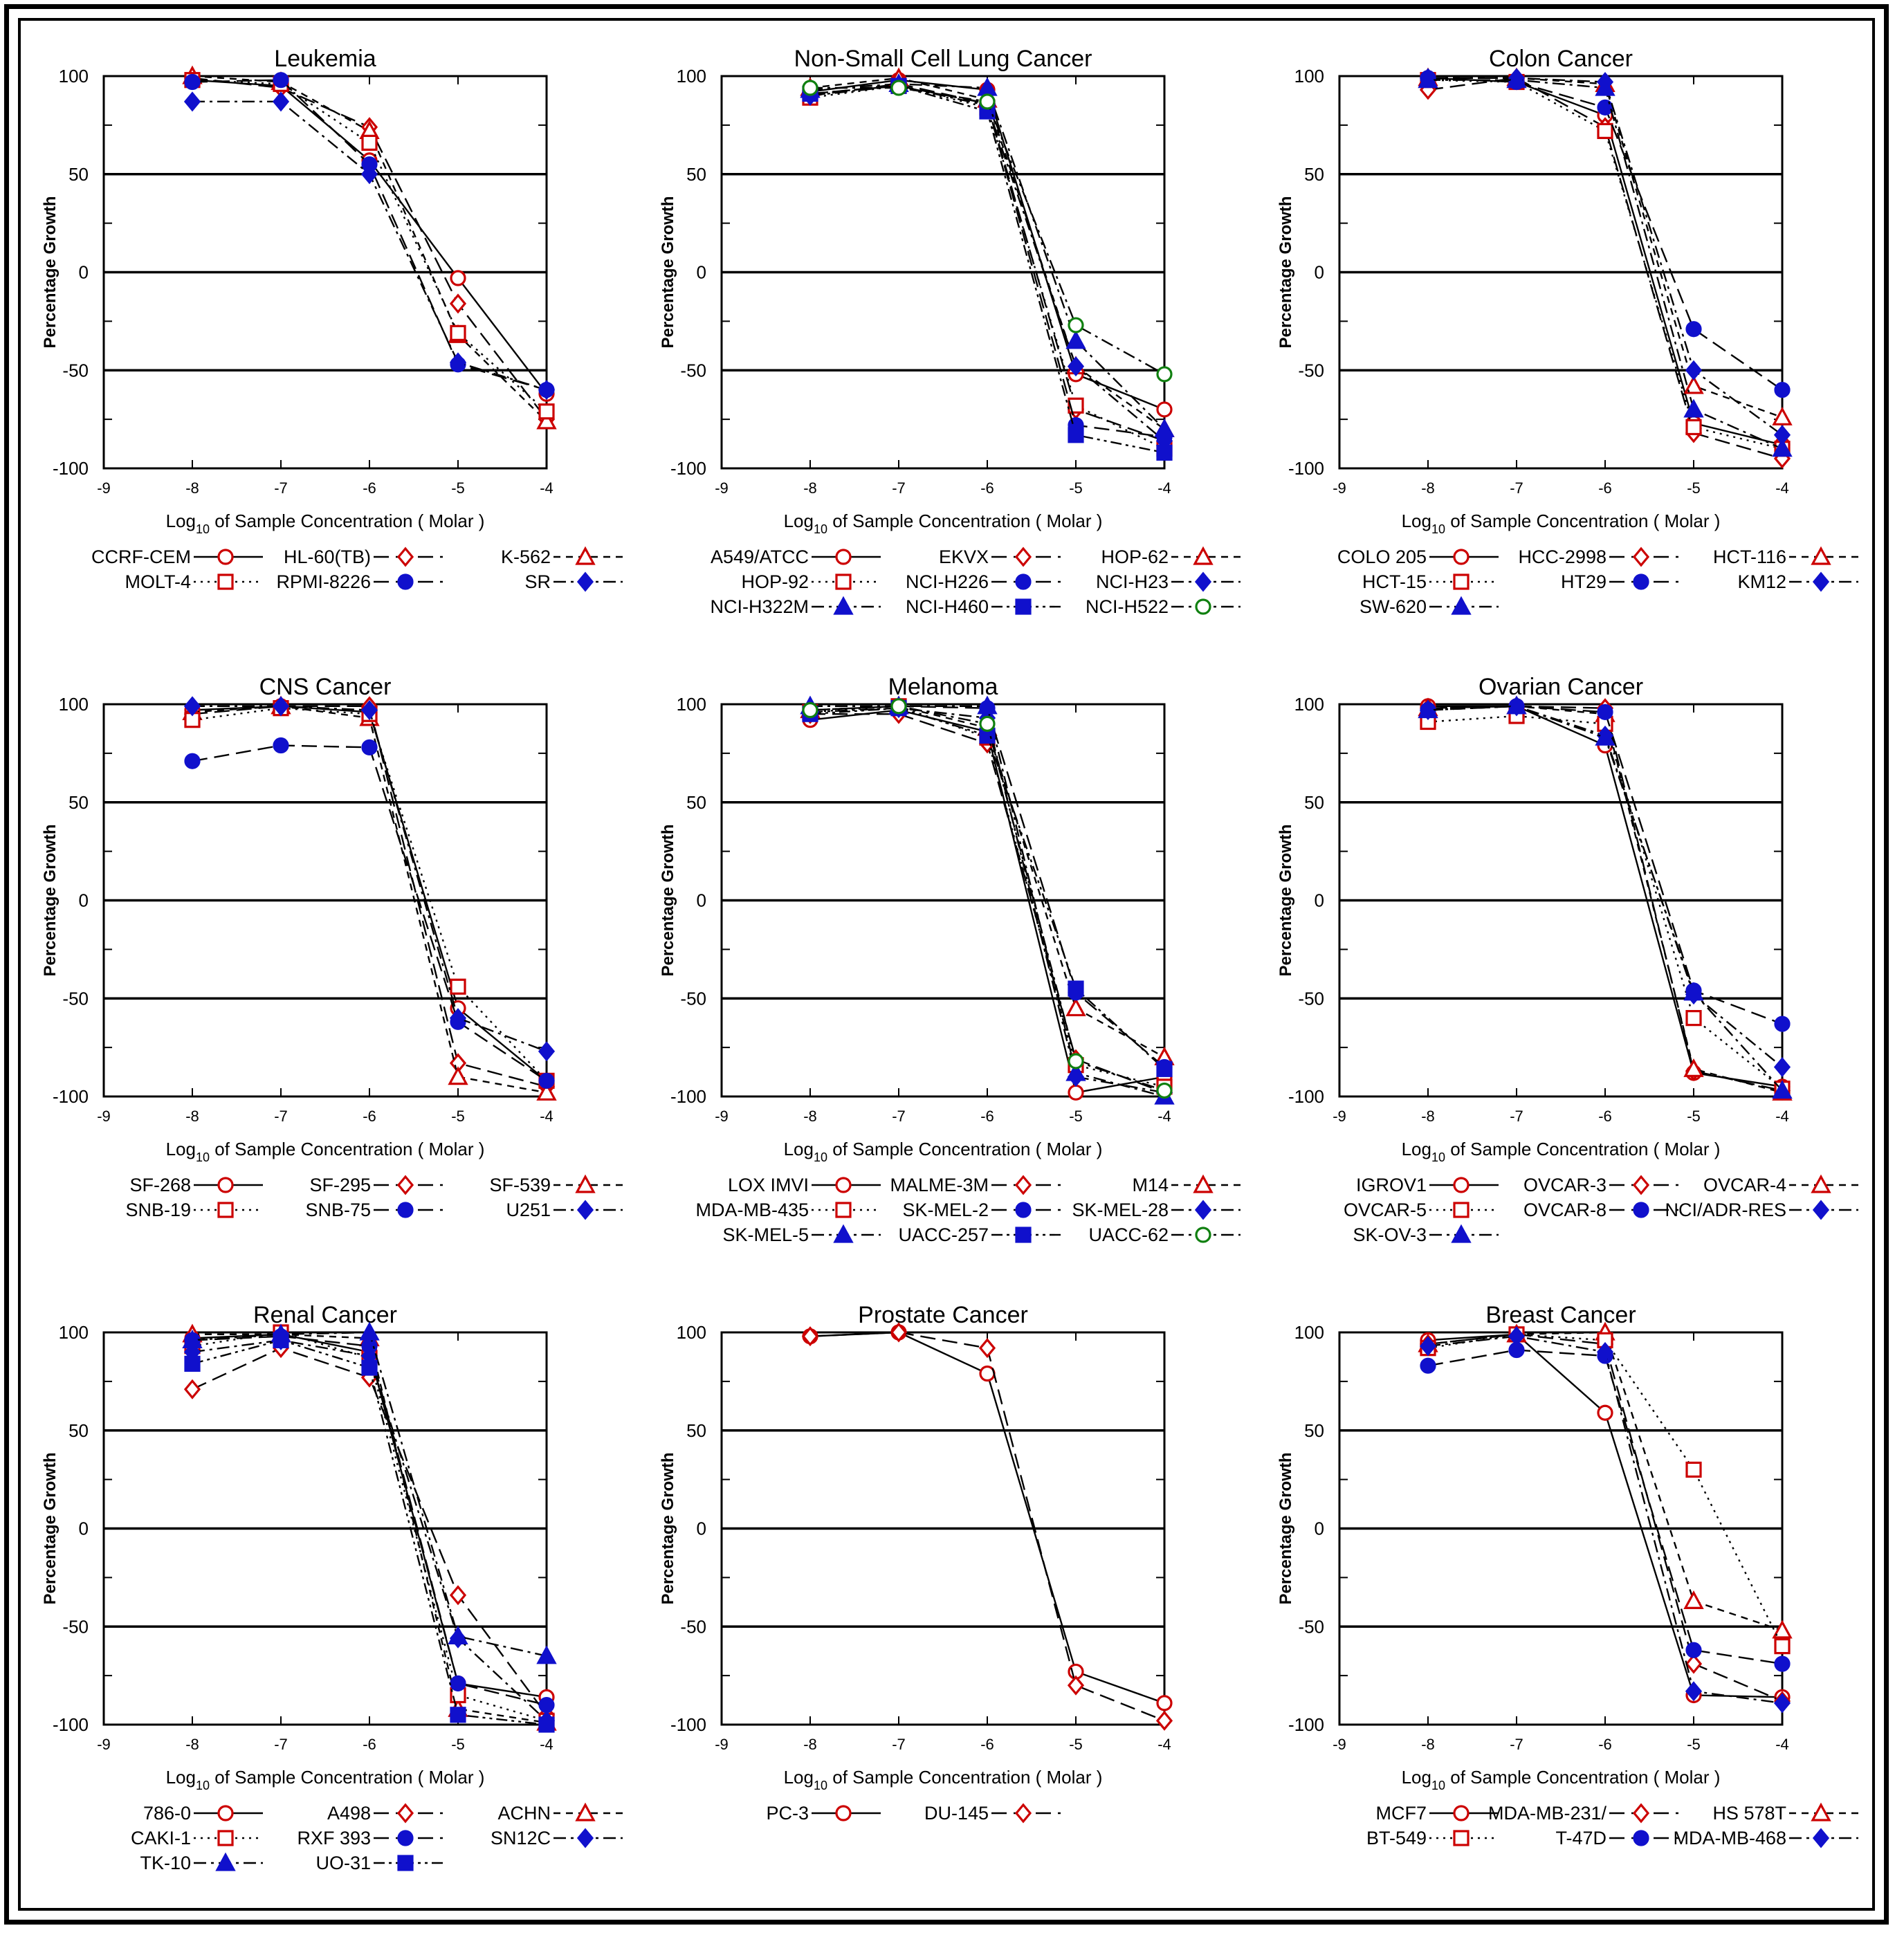 This screenshot has height=1937, width=1904. I want to click on x-axis-label-subscript: 10, so click(203, 1785).